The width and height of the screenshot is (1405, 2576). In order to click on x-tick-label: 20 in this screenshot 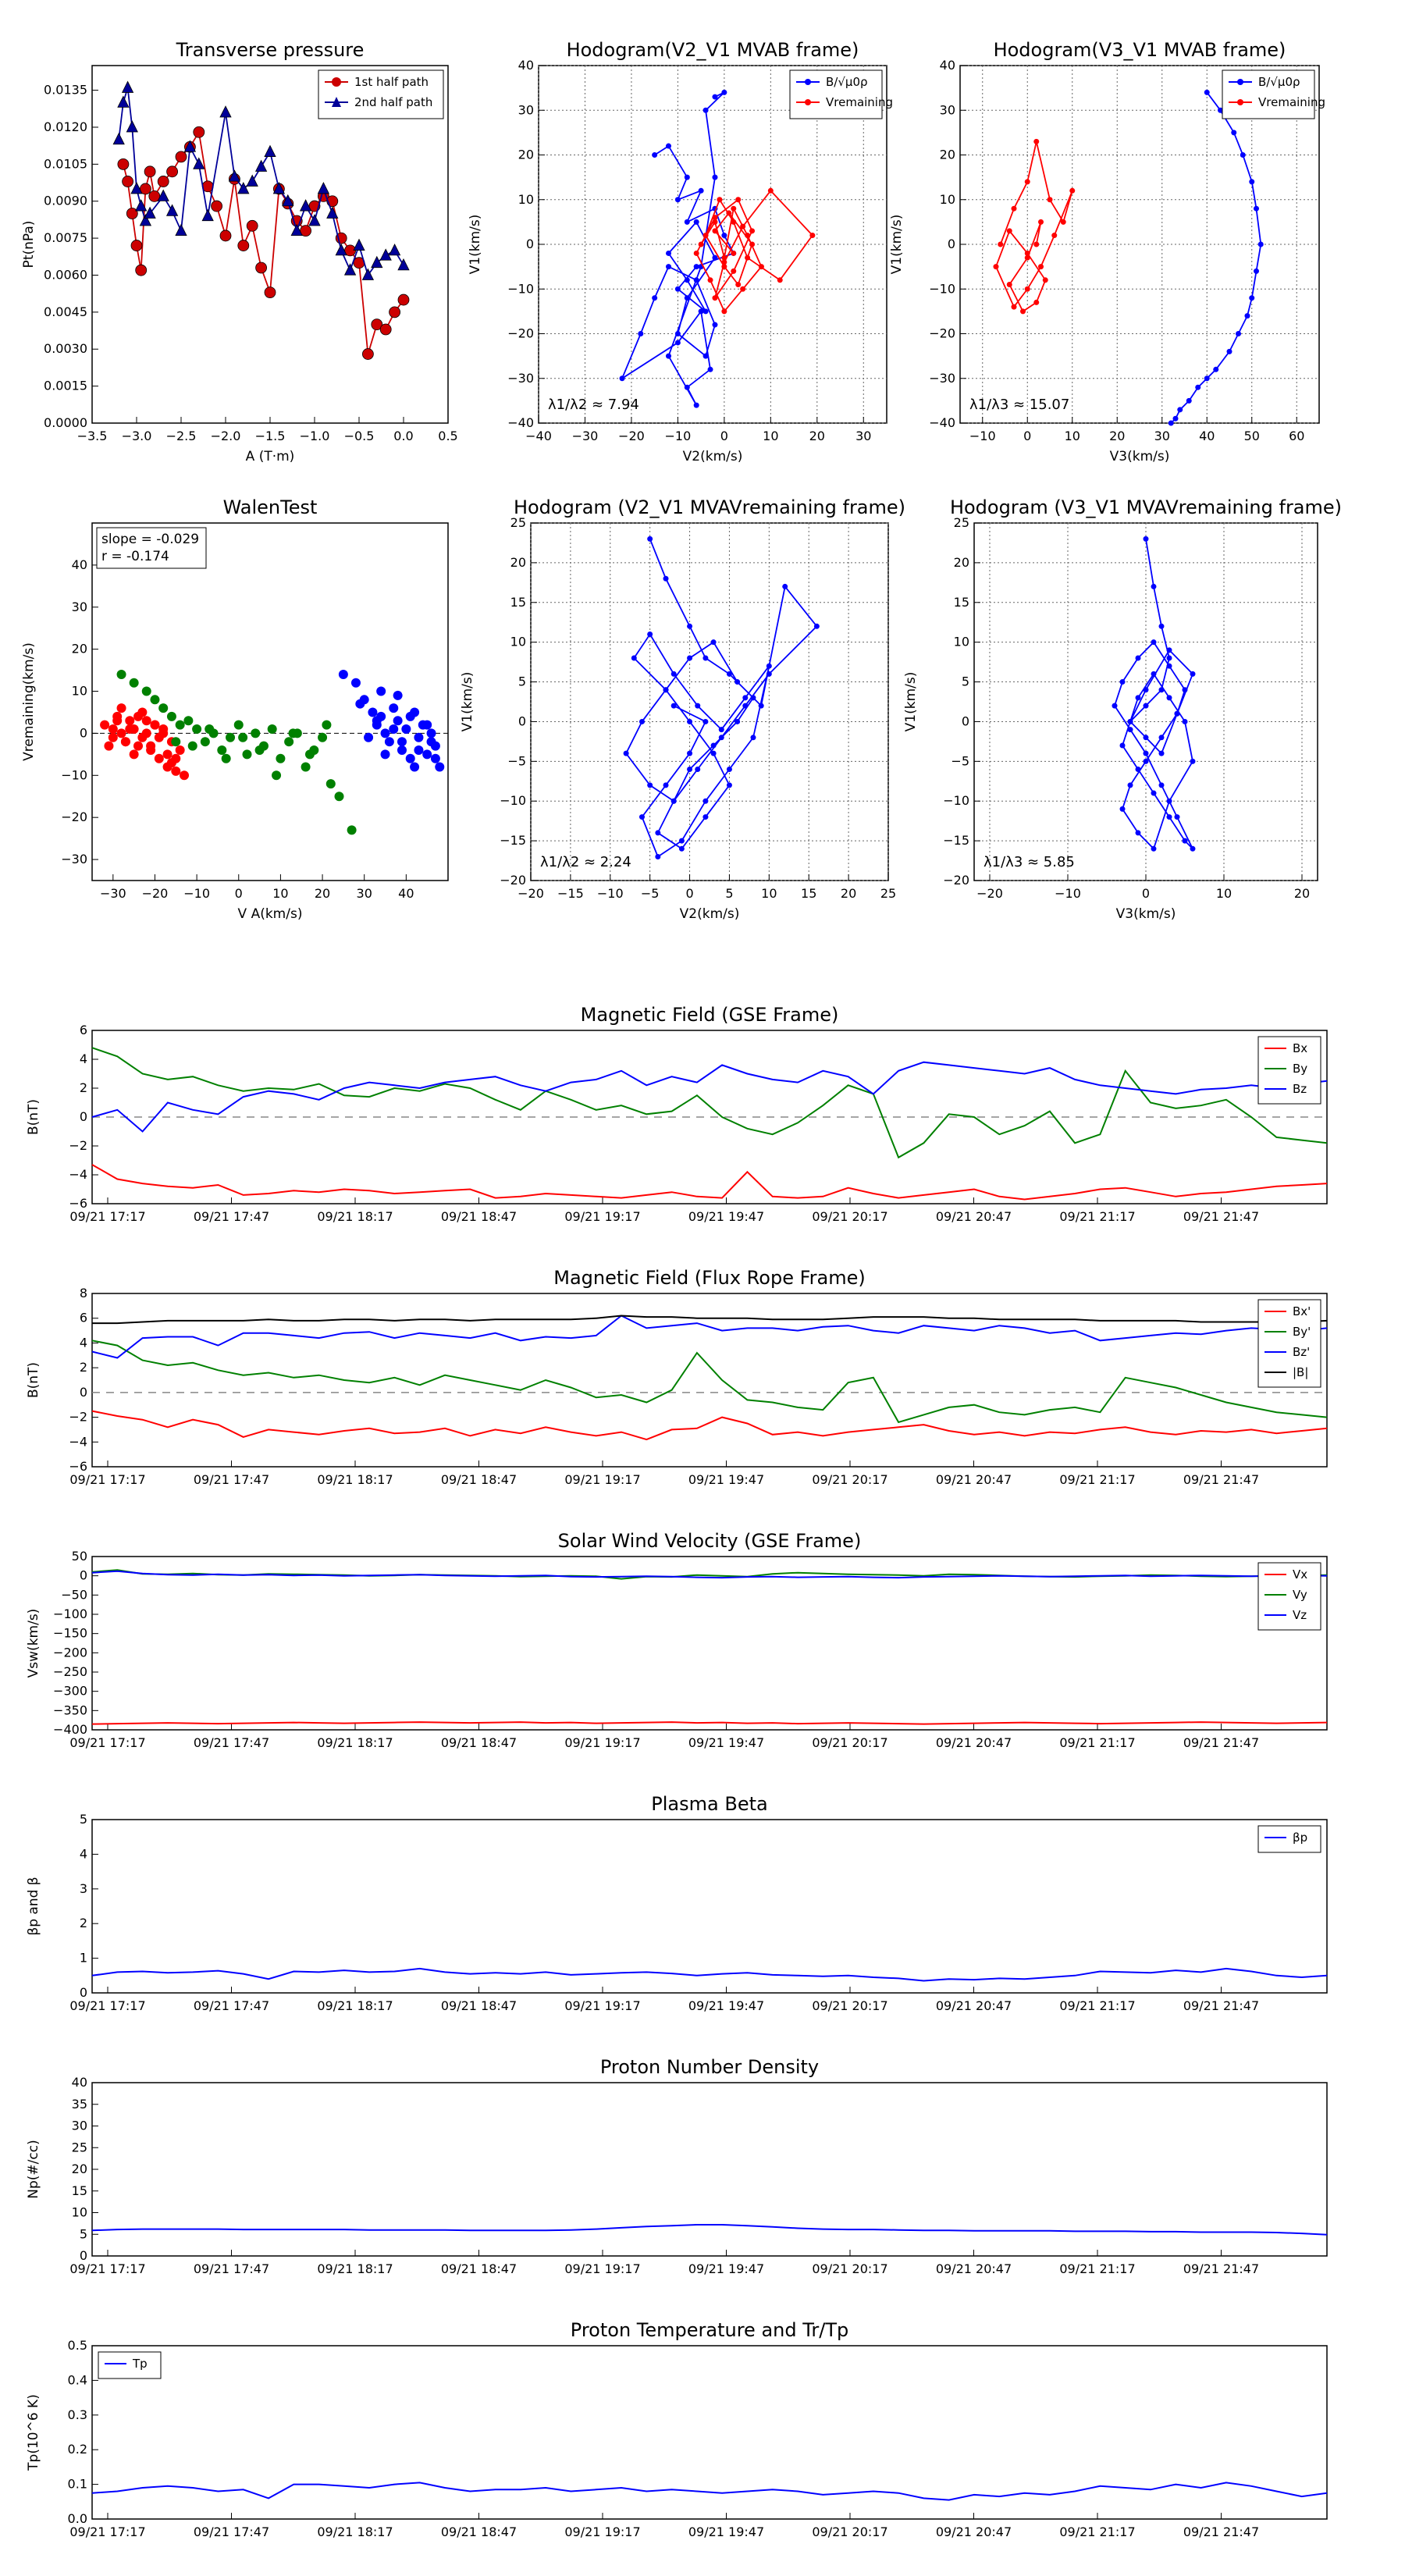, I will do `click(1117, 436)`.